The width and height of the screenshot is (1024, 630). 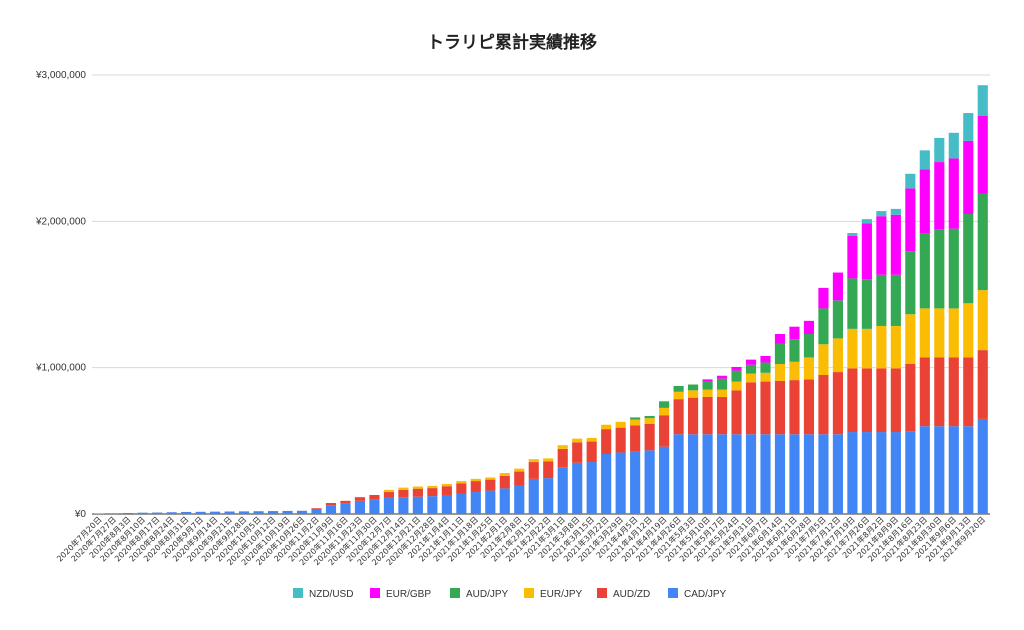 I want to click on y-tick-label: ¥3,000,000, so click(x=60, y=75).